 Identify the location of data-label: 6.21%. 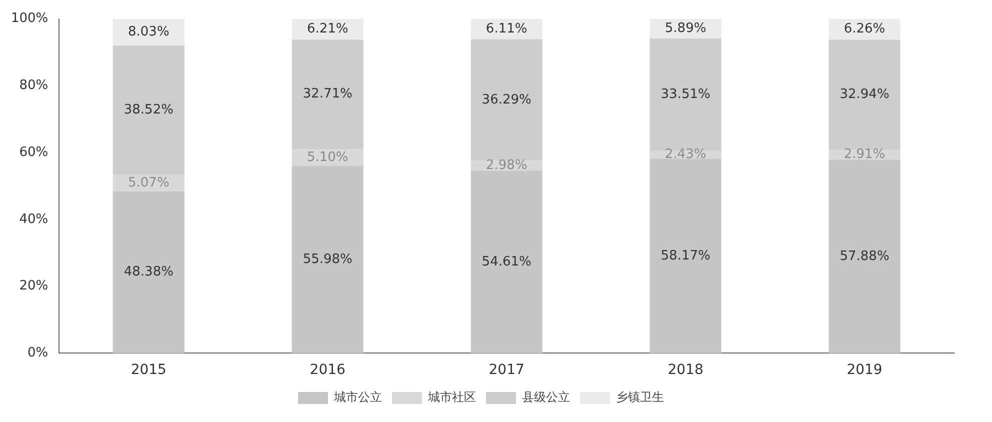
(327, 29).